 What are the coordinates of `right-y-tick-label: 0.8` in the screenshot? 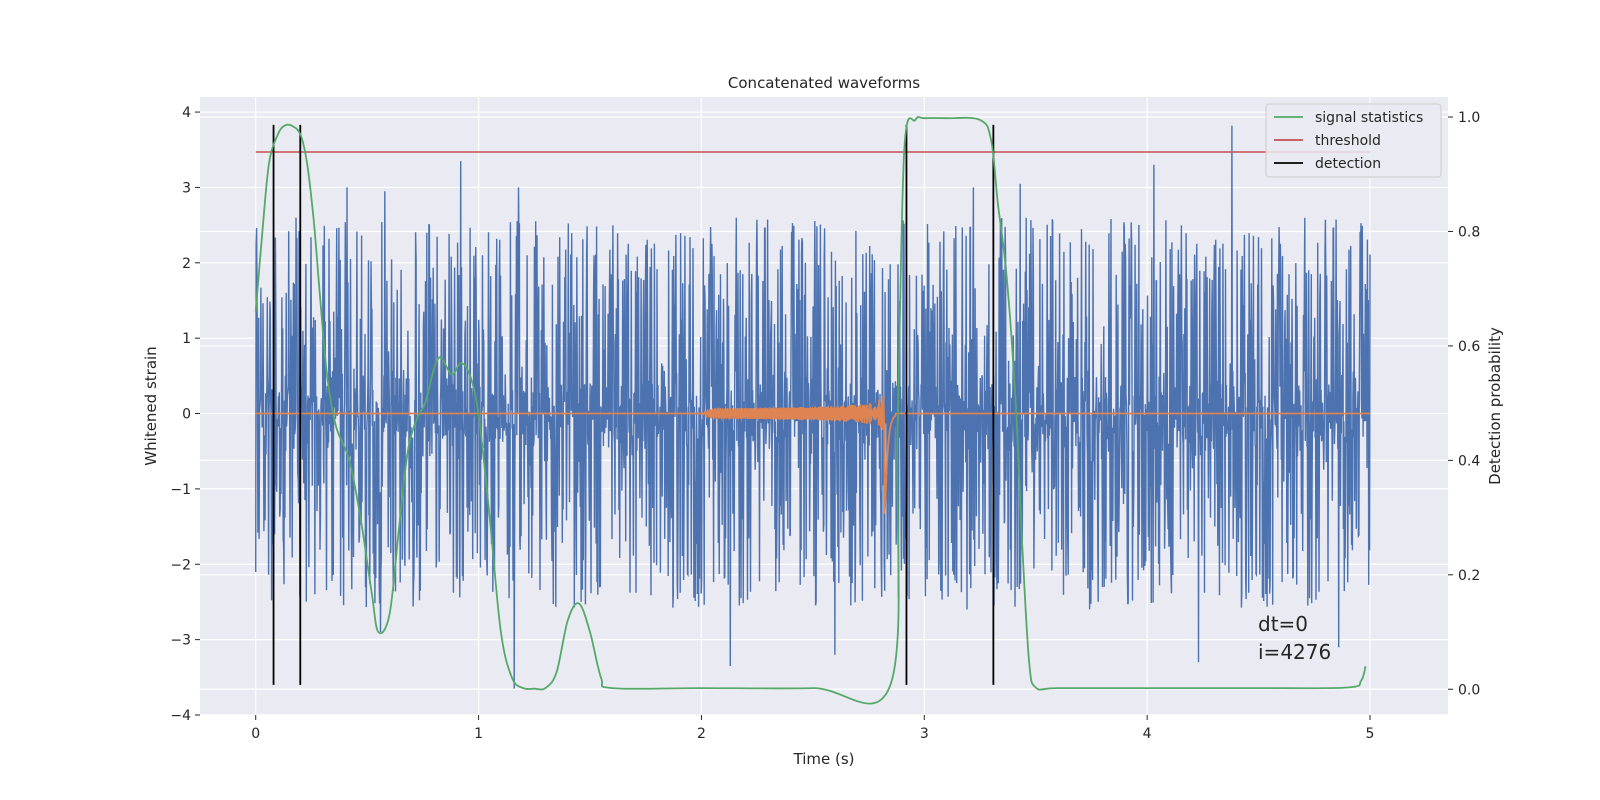 It's located at (1469, 232).